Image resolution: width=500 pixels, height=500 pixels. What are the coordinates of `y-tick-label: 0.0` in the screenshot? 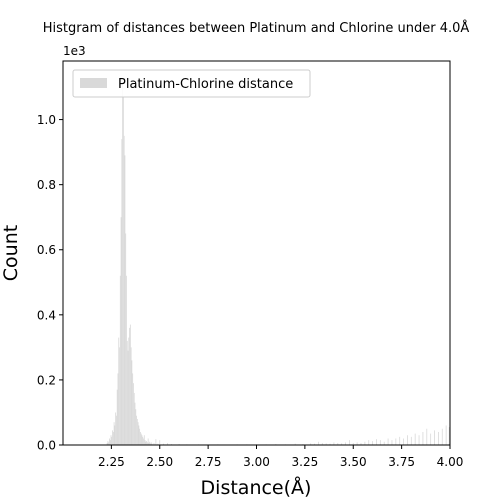 It's located at (46, 446).